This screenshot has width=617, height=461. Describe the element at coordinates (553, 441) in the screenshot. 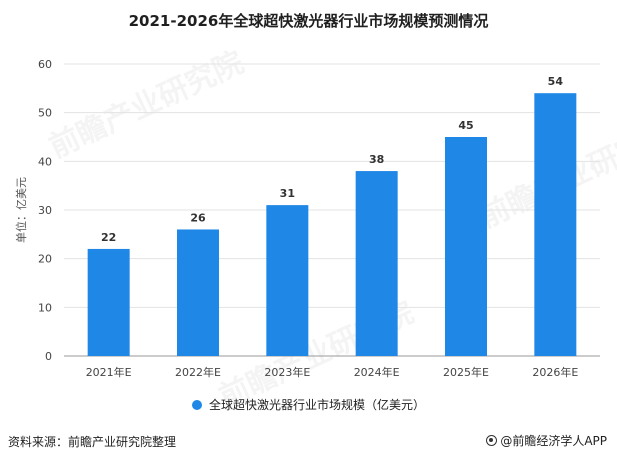

I see `brand-credit-text: @前瞻经济学人APP` at that location.